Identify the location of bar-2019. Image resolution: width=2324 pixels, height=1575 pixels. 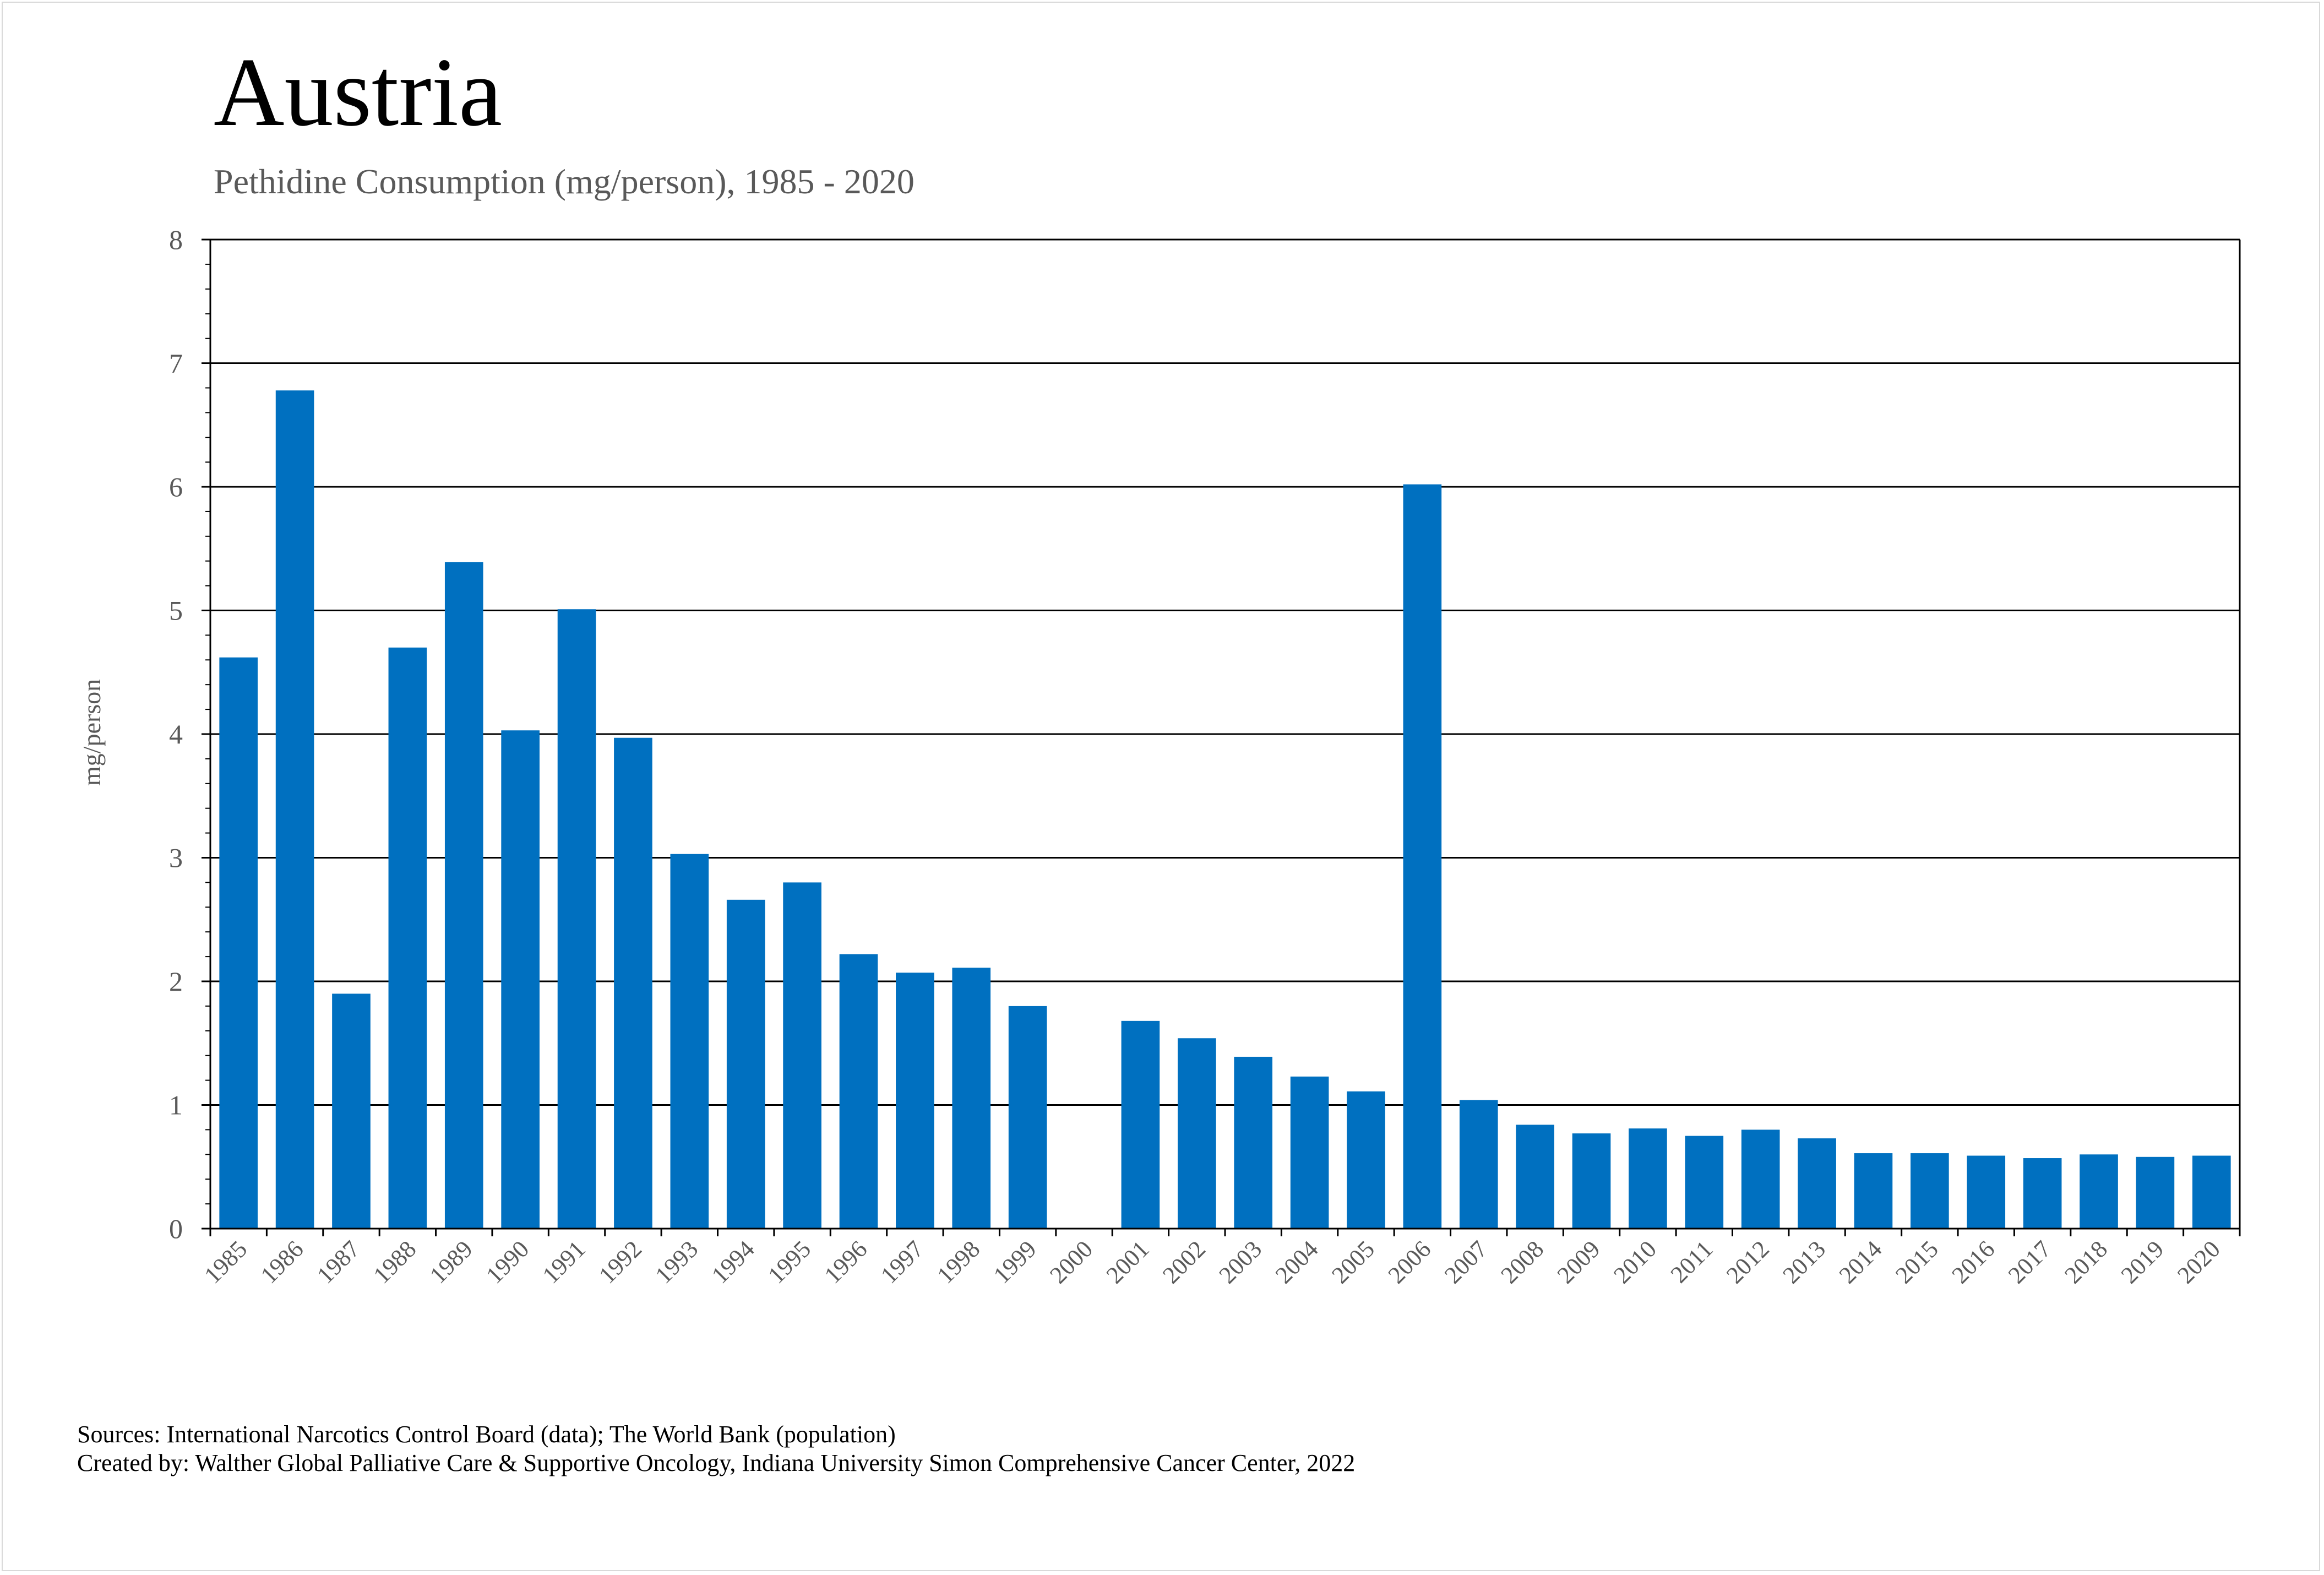
(2155, 1193).